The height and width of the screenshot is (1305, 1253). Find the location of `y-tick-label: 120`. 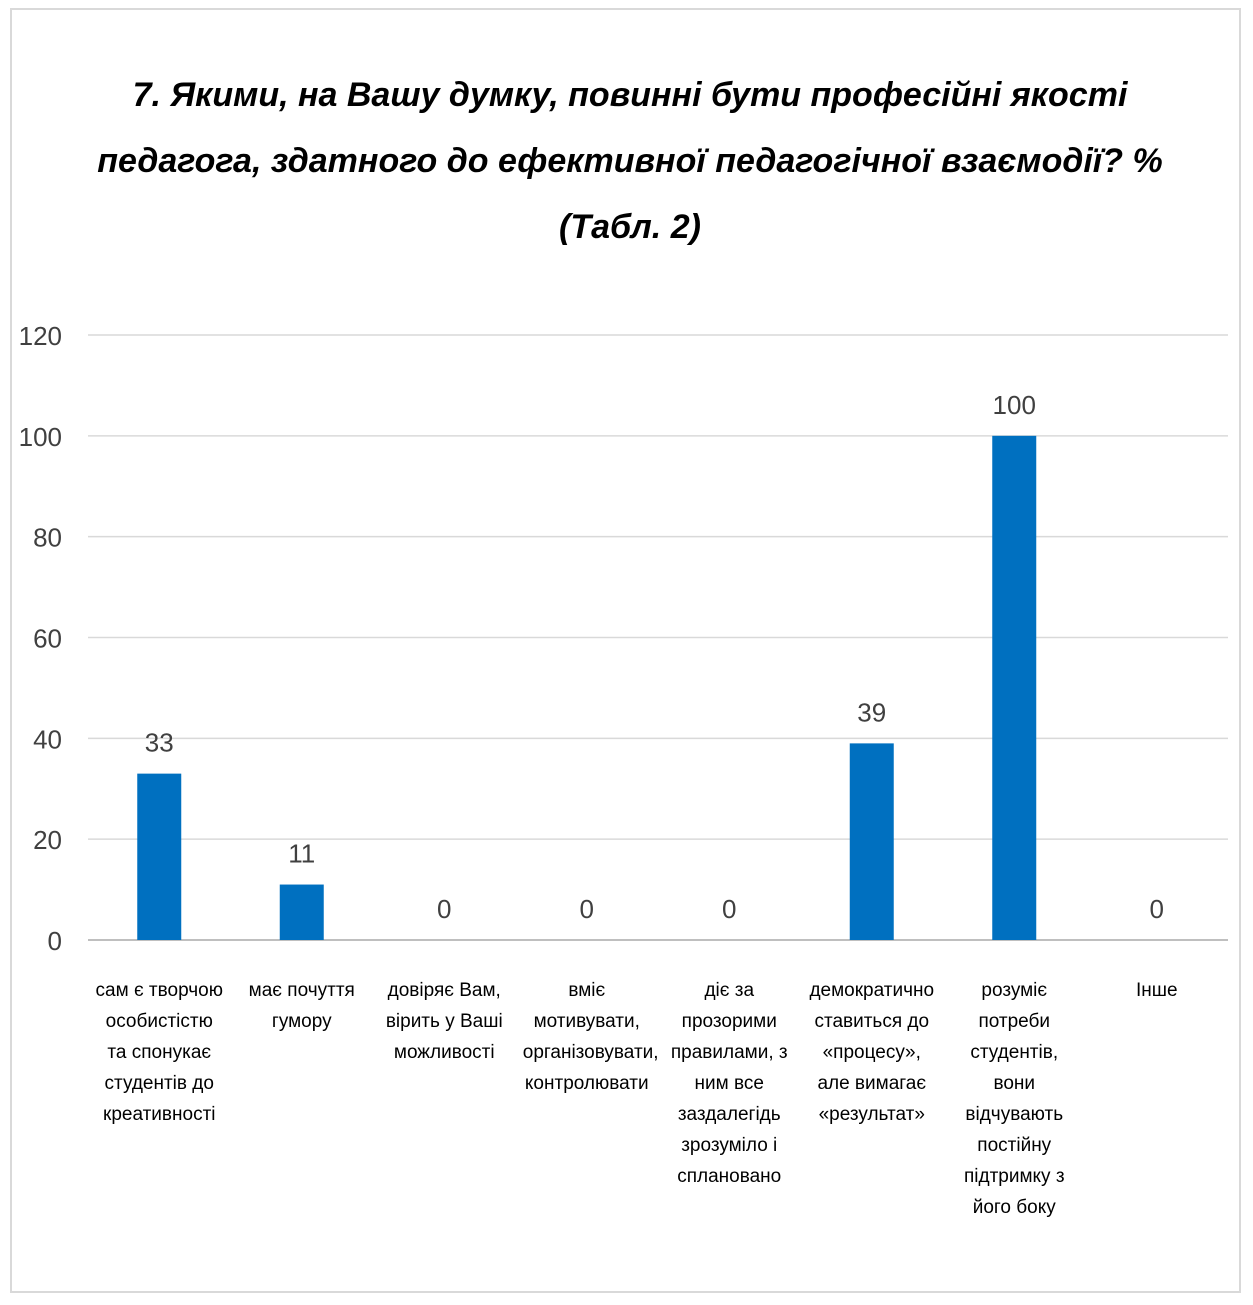

y-tick-label: 120 is located at coordinates (40, 336).